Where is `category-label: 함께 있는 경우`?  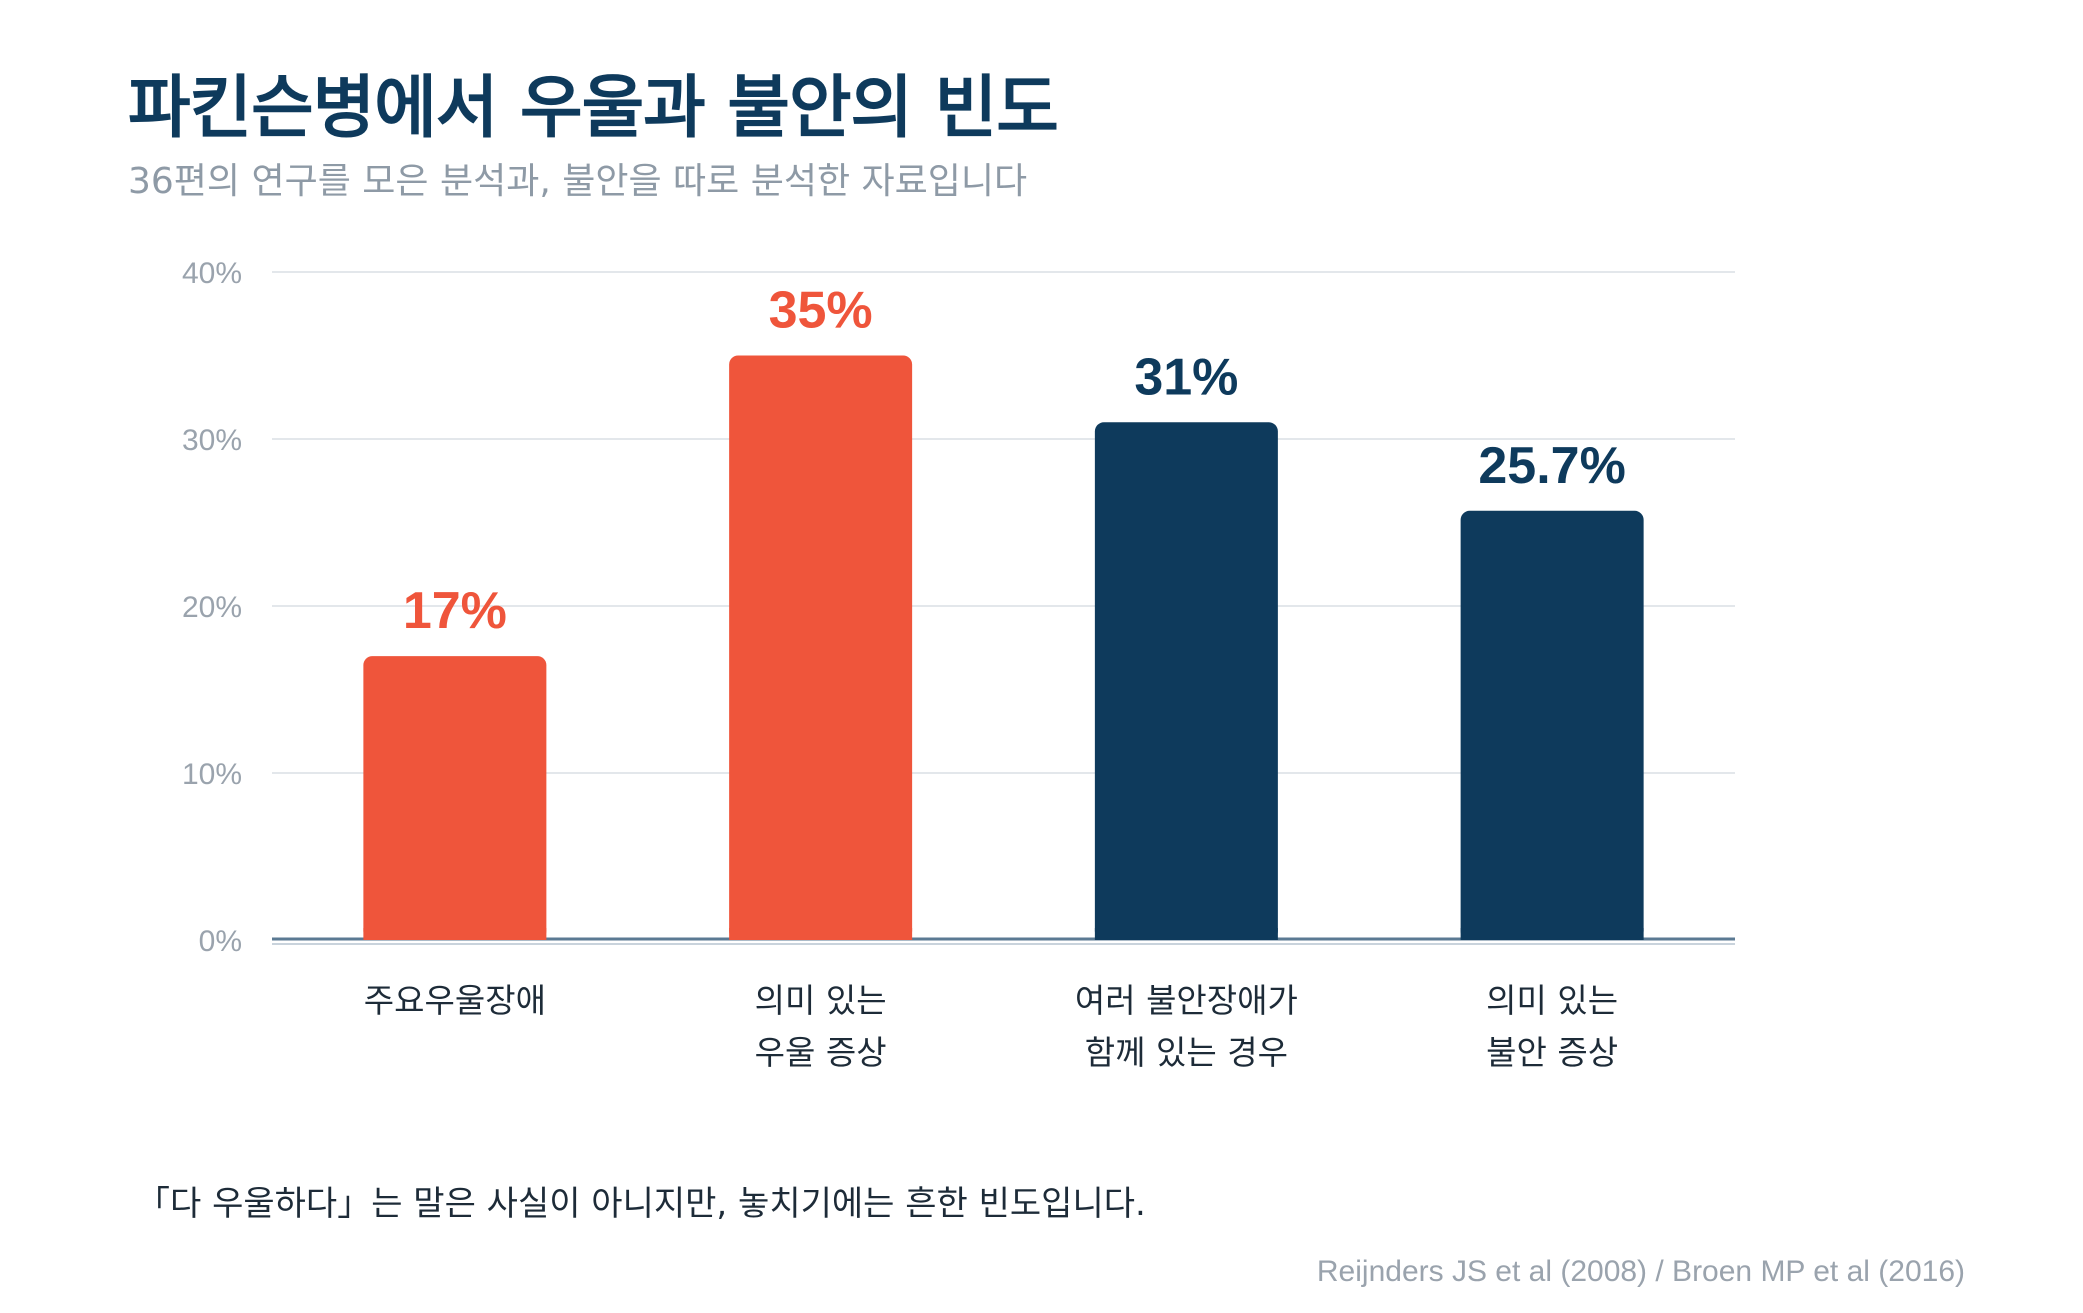 category-label: 함께 있는 경우 is located at coordinates (1186, 1052).